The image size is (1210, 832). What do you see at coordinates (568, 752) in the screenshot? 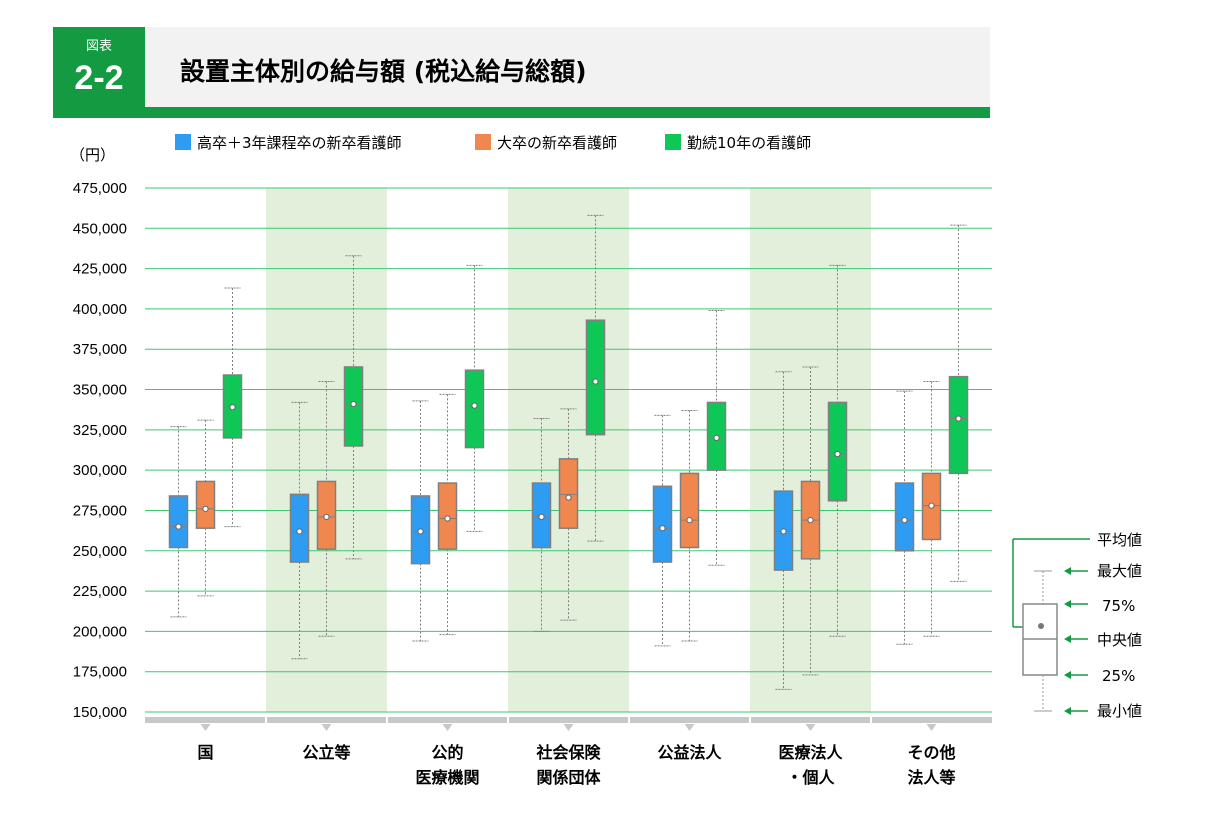
I see `category-label-4-1: 社会保険` at bounding box center [568, 752].